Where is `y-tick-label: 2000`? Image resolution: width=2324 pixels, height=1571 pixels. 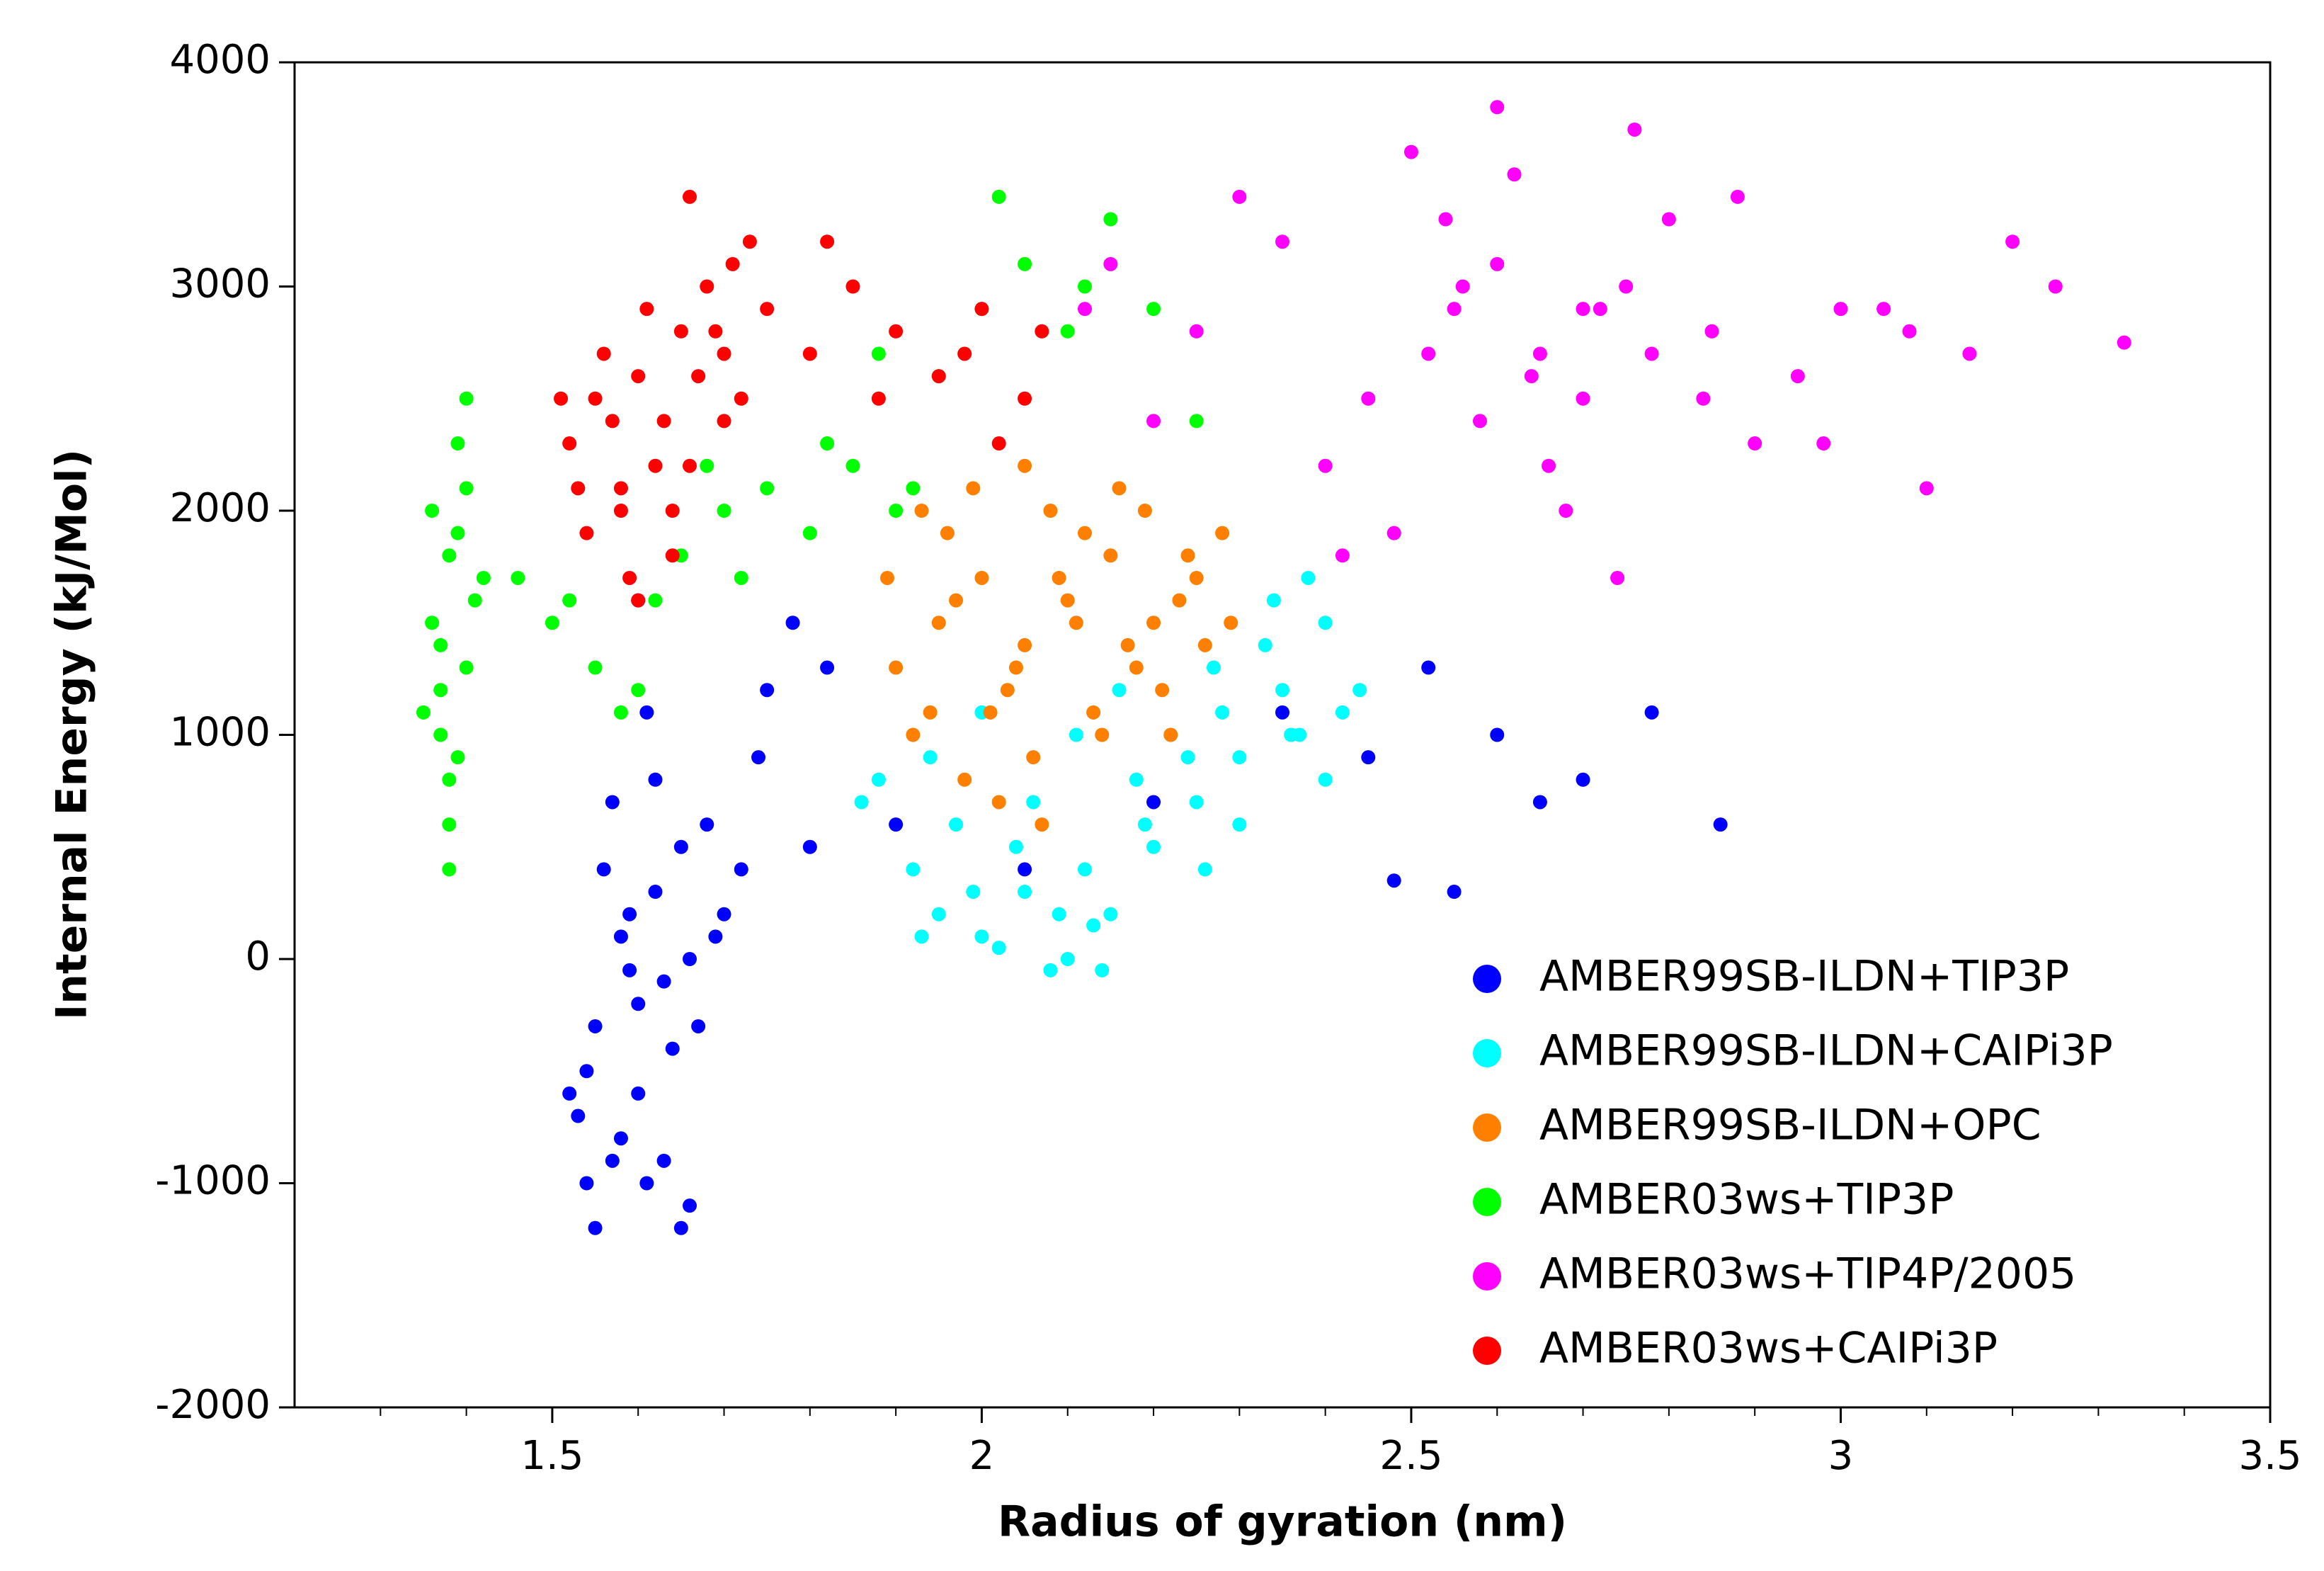
y-tick-label: 2000 is located at coordinates (219, 508).